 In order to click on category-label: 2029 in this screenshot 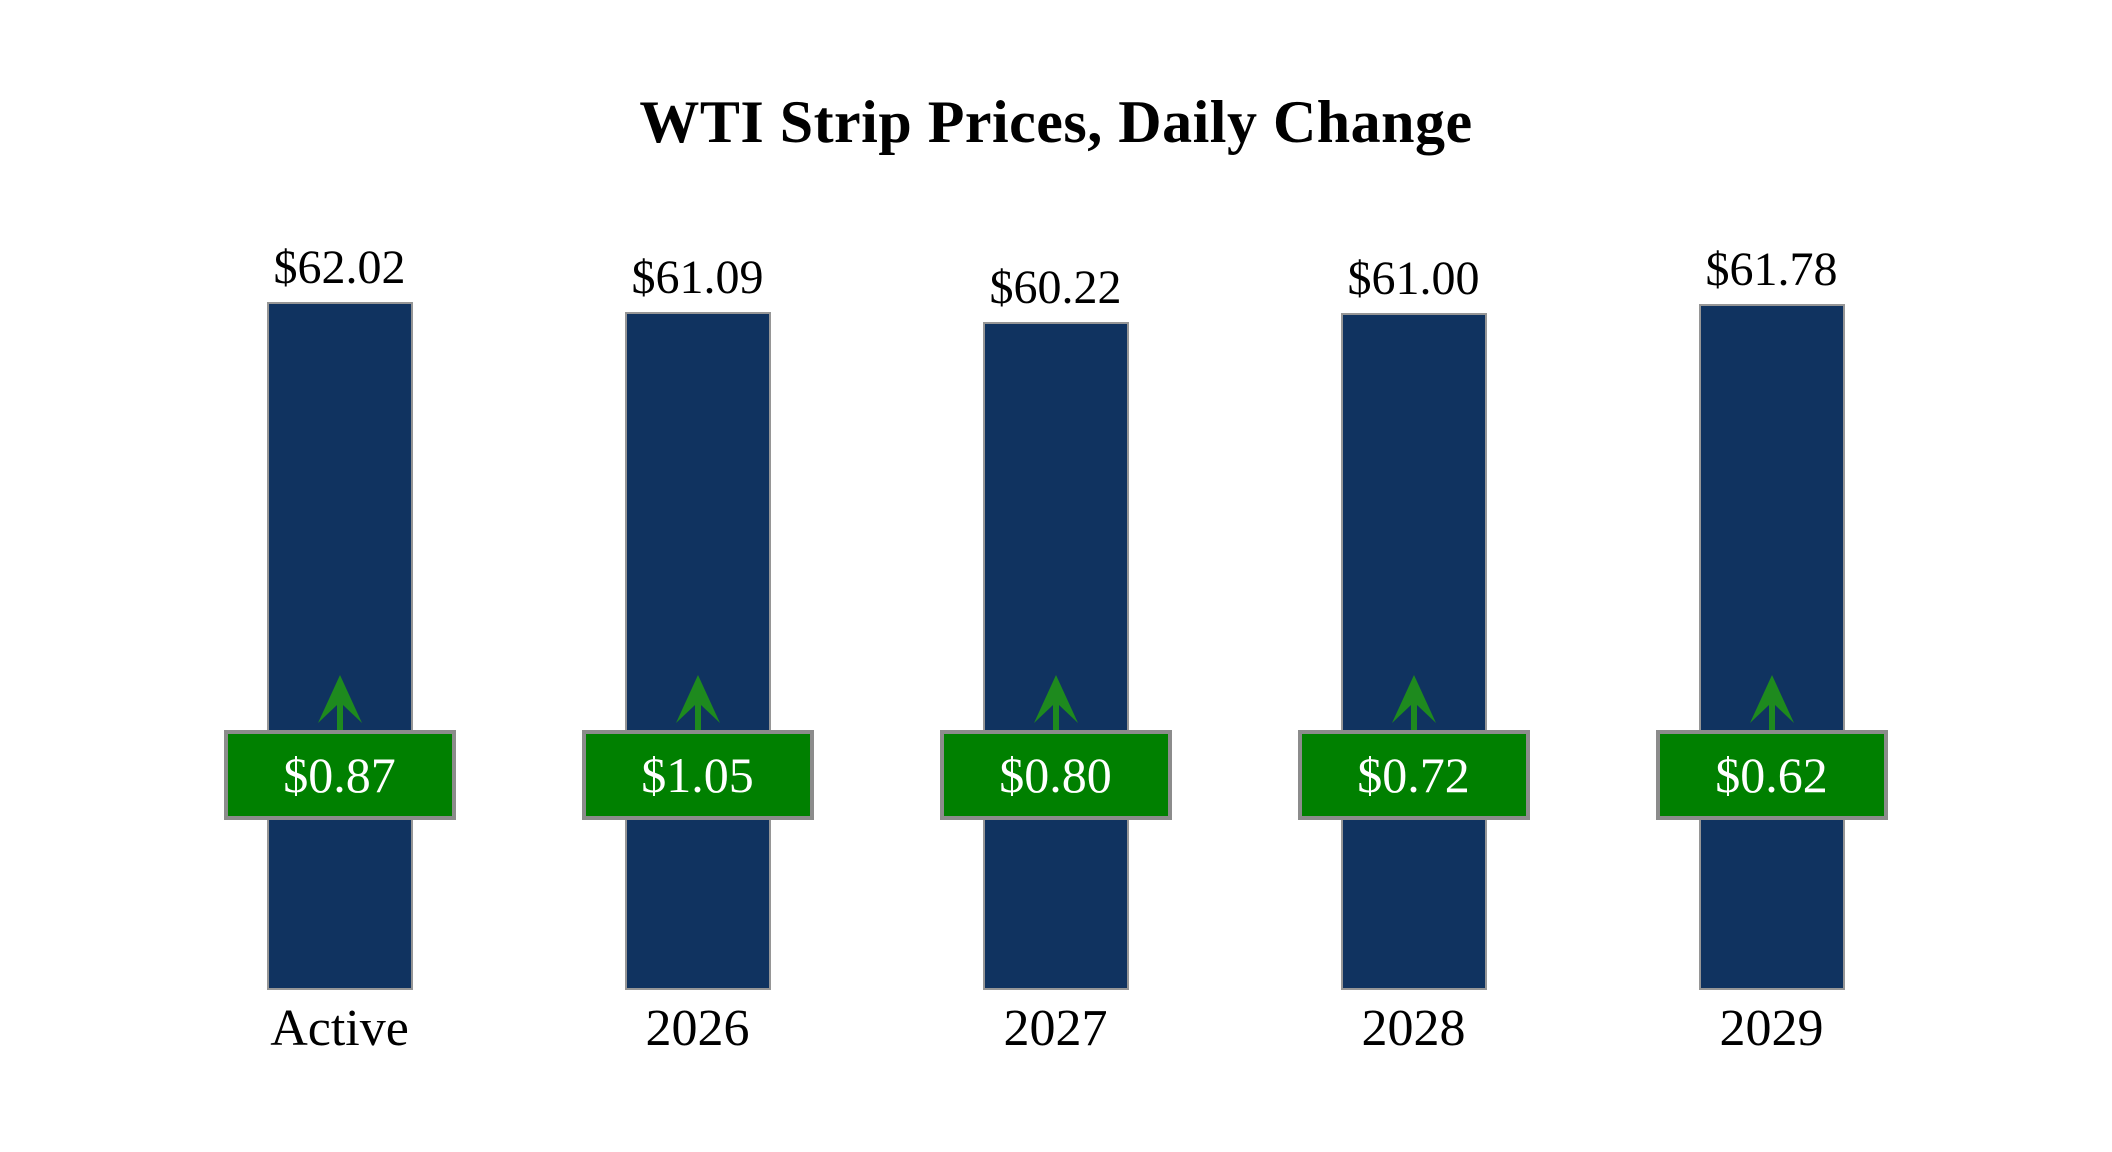, I will do `click(1771, 1028)`.